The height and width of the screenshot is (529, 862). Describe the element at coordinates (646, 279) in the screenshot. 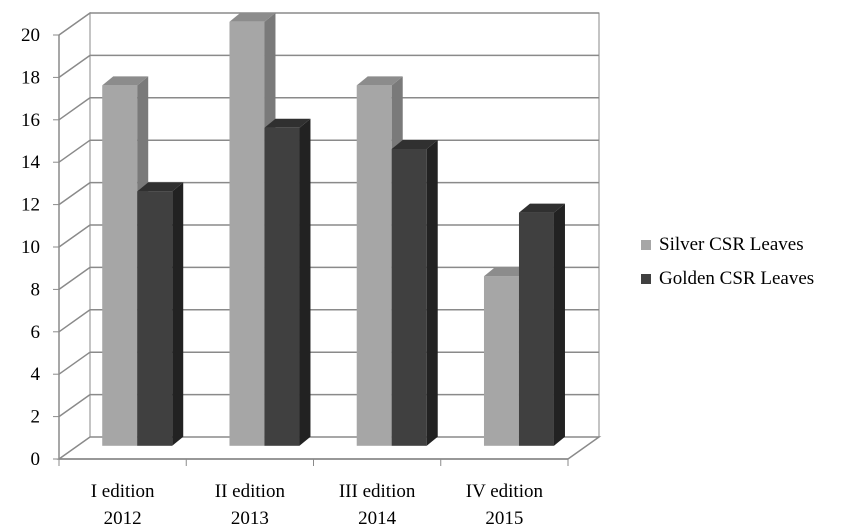

I see `legend-swatch-golden` at that location.